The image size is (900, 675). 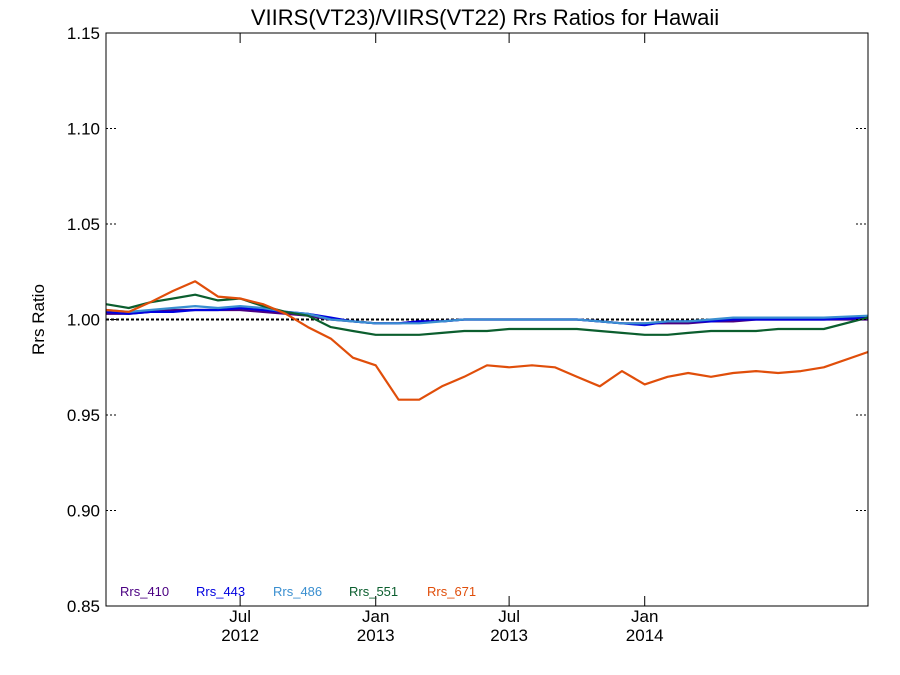 I want to click on y-axis-label: Rrs Ratio, so click(x=38, y=319).